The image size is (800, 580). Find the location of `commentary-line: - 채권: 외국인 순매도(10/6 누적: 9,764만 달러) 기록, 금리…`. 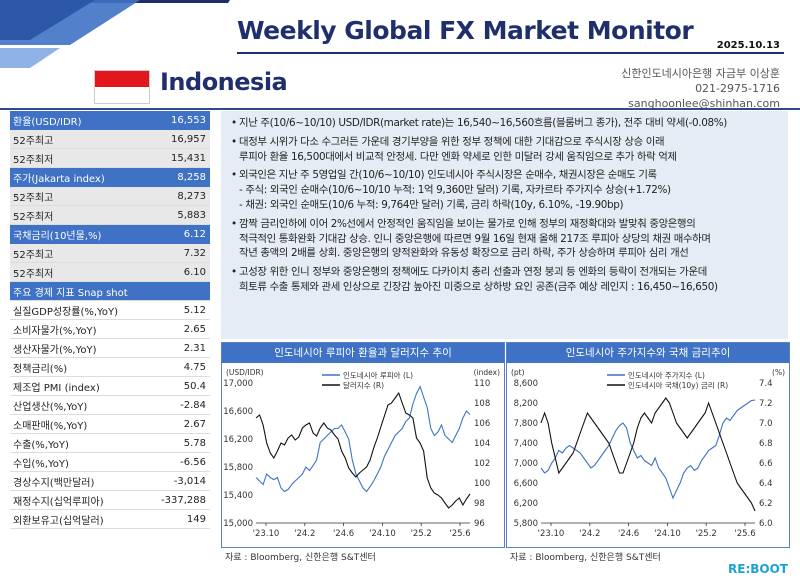

commentary-line: - 채권: 외국인 순매도(10/6 누적: 9,764만 달러) 기록, 금리… is located at coordinates (431, 204).